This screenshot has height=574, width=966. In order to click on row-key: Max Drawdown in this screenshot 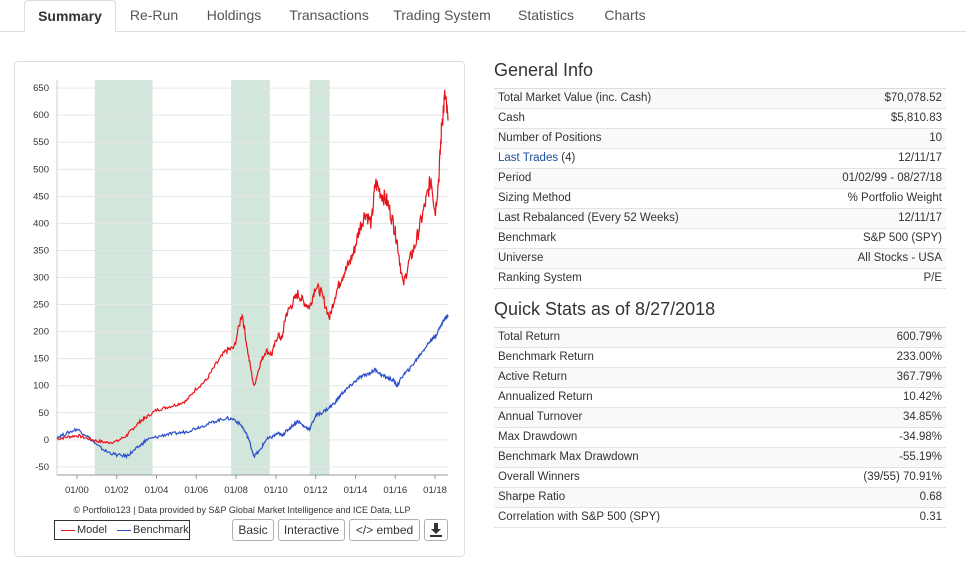, I will do `click(538, 437)`.